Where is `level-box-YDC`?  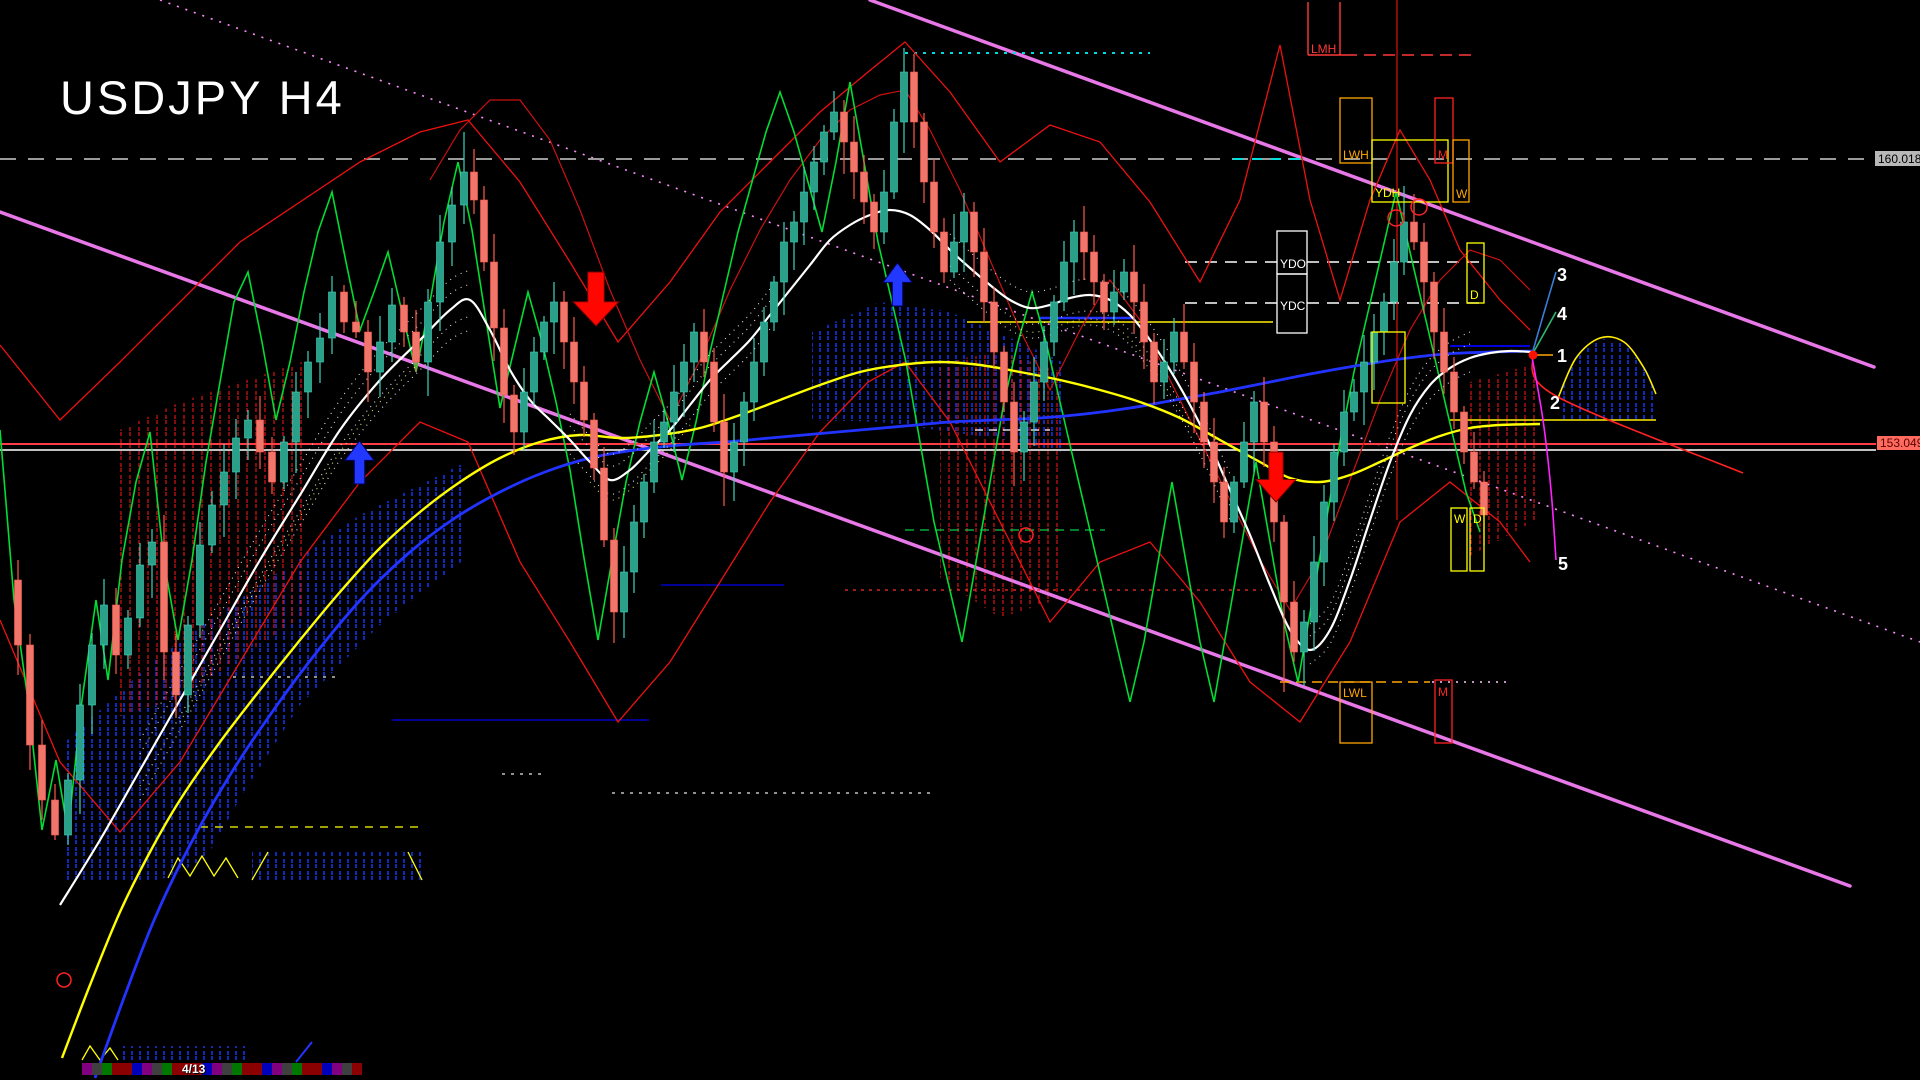 level-box-YDC is located at coordinates (1292, 303).